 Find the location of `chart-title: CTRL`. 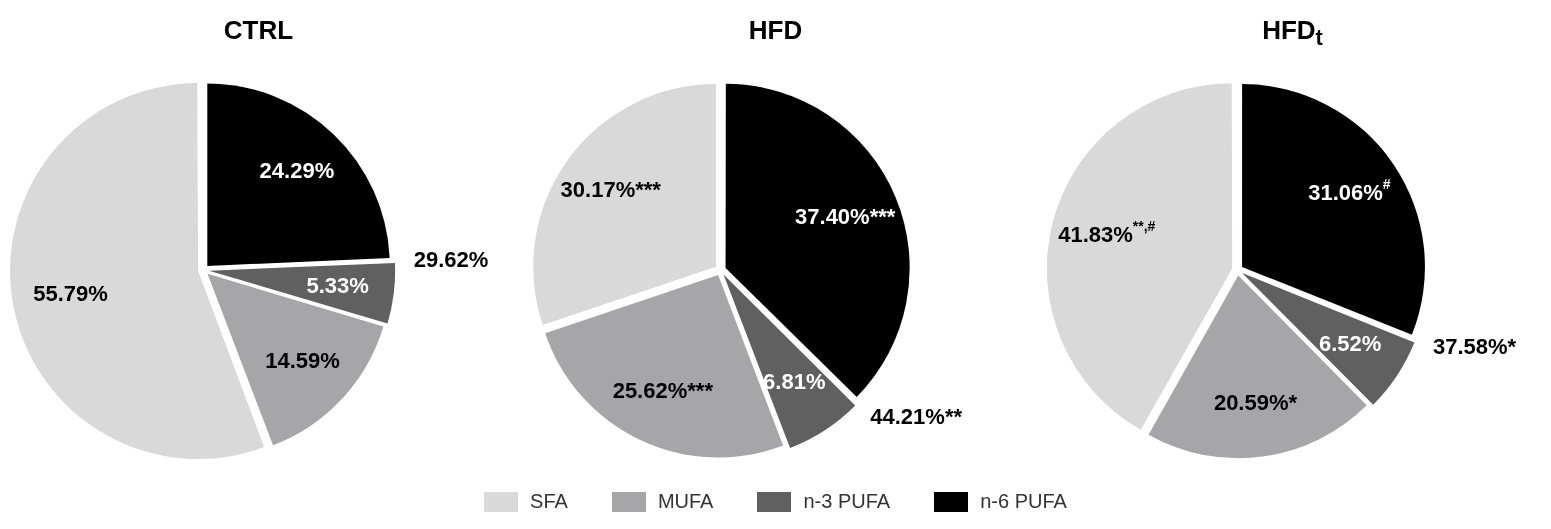

chart-title: CTRL is located at coordinates (258, 30).